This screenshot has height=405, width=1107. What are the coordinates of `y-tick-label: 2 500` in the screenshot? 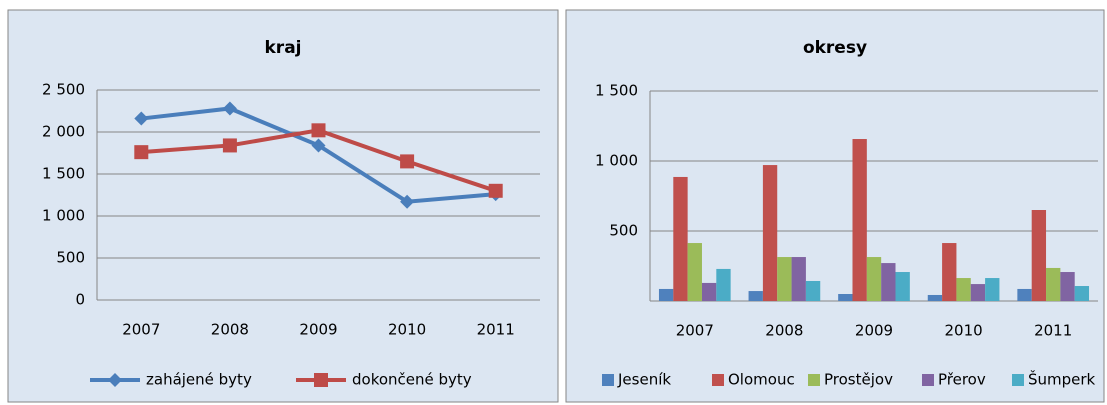 It's located at (63, 90).